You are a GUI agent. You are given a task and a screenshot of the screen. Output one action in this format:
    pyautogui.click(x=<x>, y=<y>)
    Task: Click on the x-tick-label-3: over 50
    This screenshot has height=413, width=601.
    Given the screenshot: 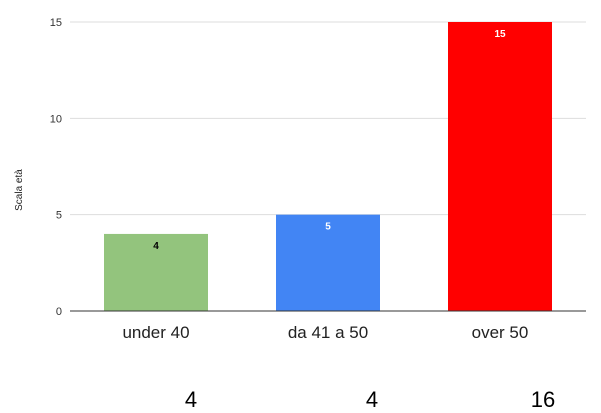 What is the action you would take?
    pyautogui.click(x=500, y=332)
    